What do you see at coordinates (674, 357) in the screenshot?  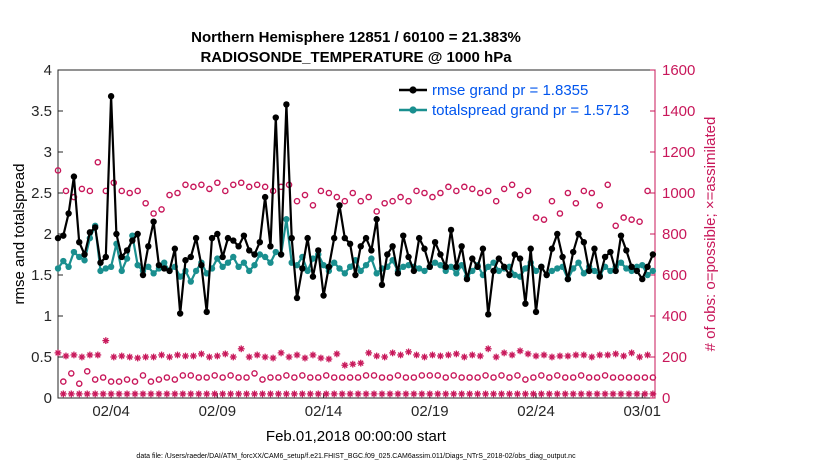 I see `right-tick-label: 200` at bounding box center [674, 357].